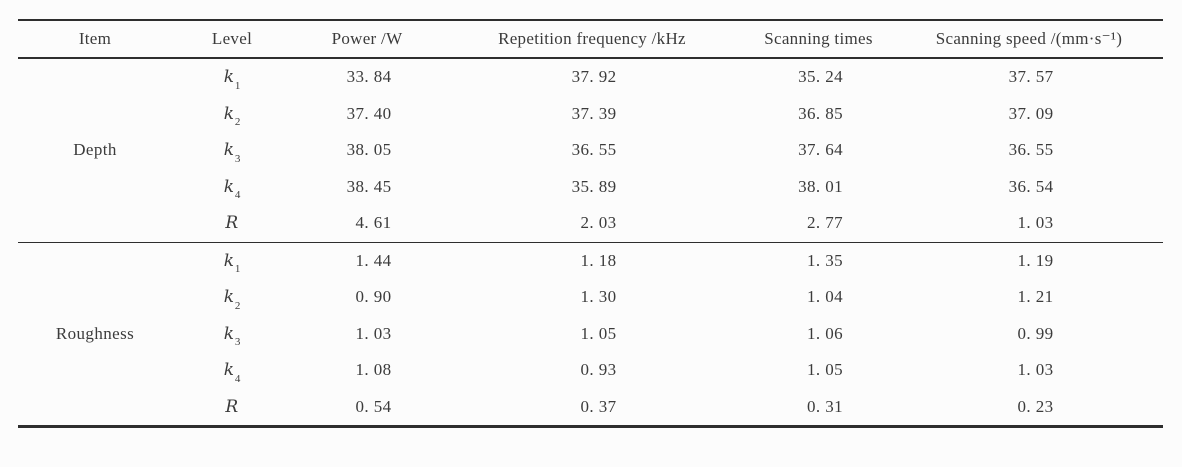 The height and width of the screenshot is (467, 1182). What do you see at coordinates (1029, 260) in the screenshot?
I see `speed-value: 1. 19` at bounding box center [1029, 260].